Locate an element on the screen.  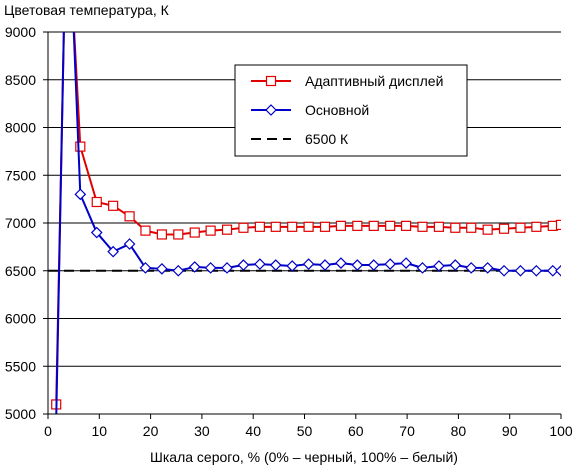
y-tick-label-8000: 8000 is located at coordinates (20, 128).